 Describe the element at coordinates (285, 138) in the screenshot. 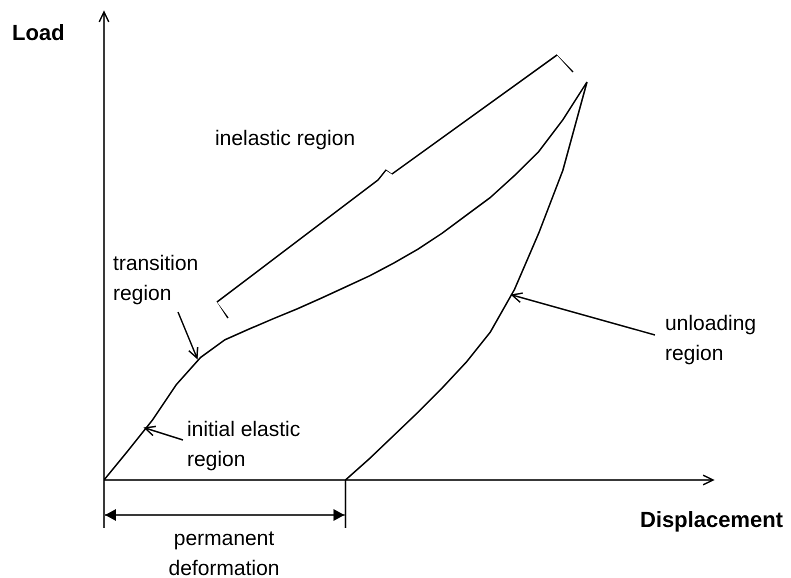

I see `annotation: inelastic region` at that location.